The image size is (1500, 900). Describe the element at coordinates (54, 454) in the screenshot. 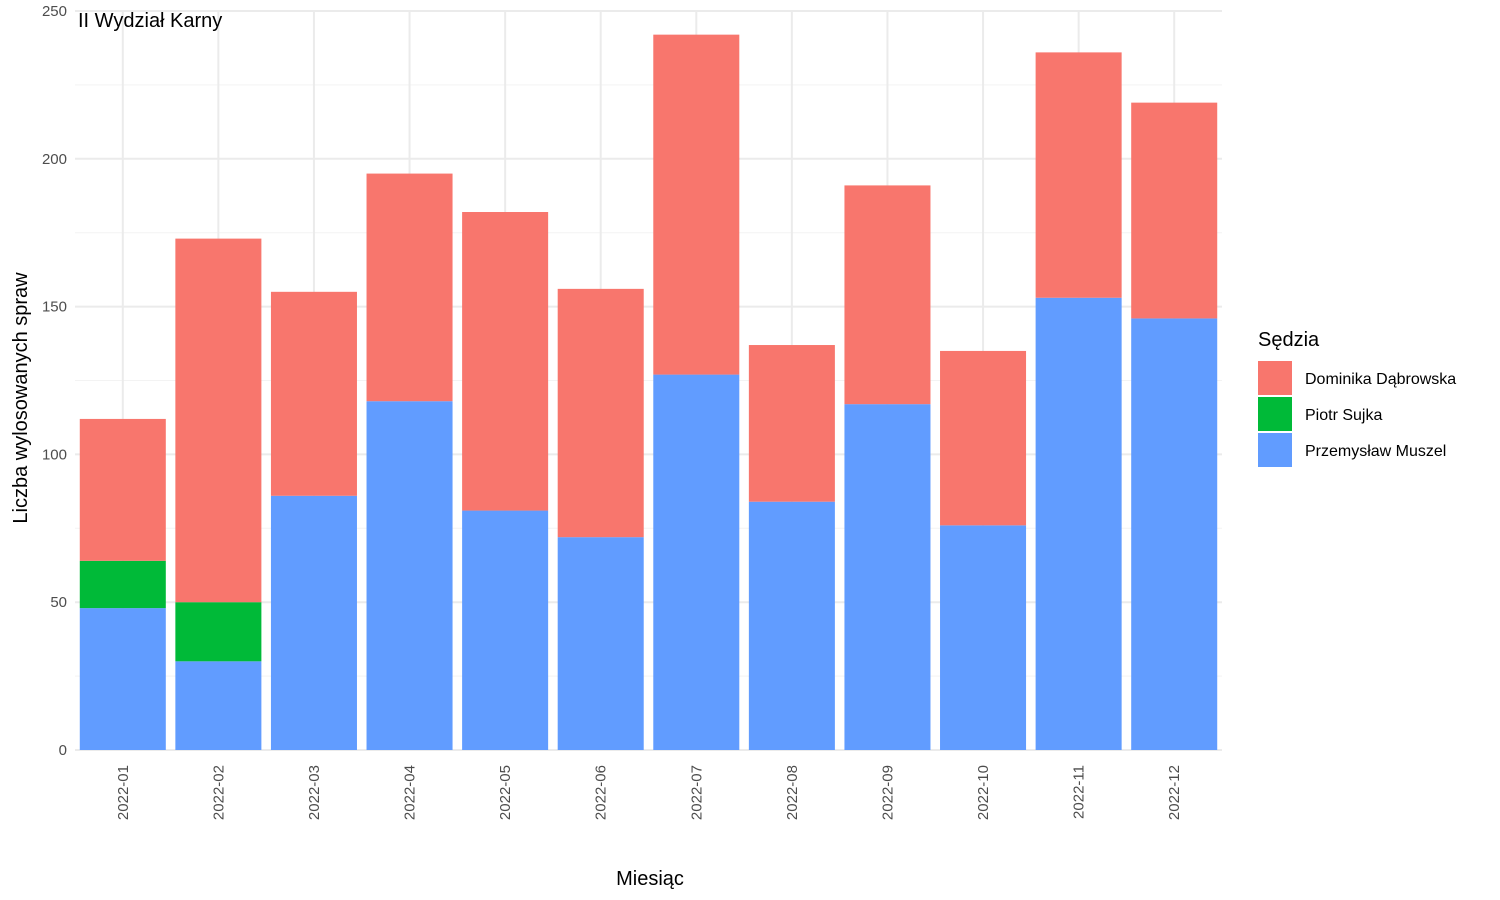

I see `y-tick-label: 100` at that location.